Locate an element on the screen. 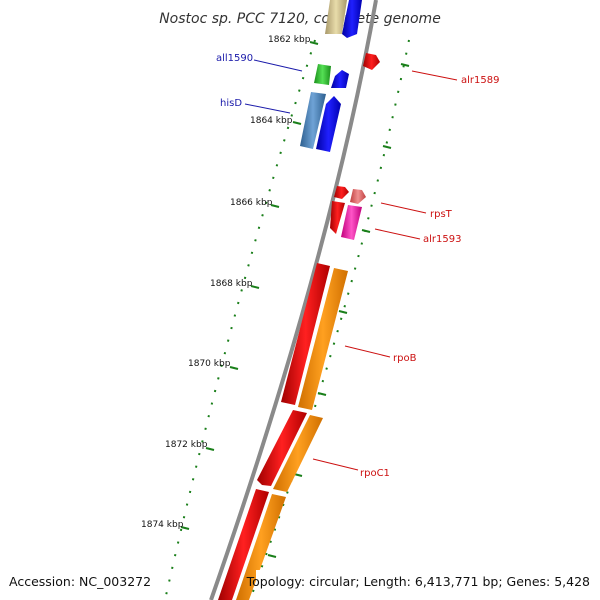 The width and height of the screenshot is (600, 600). connector-alr1593 is located at coordinates (397, 234).